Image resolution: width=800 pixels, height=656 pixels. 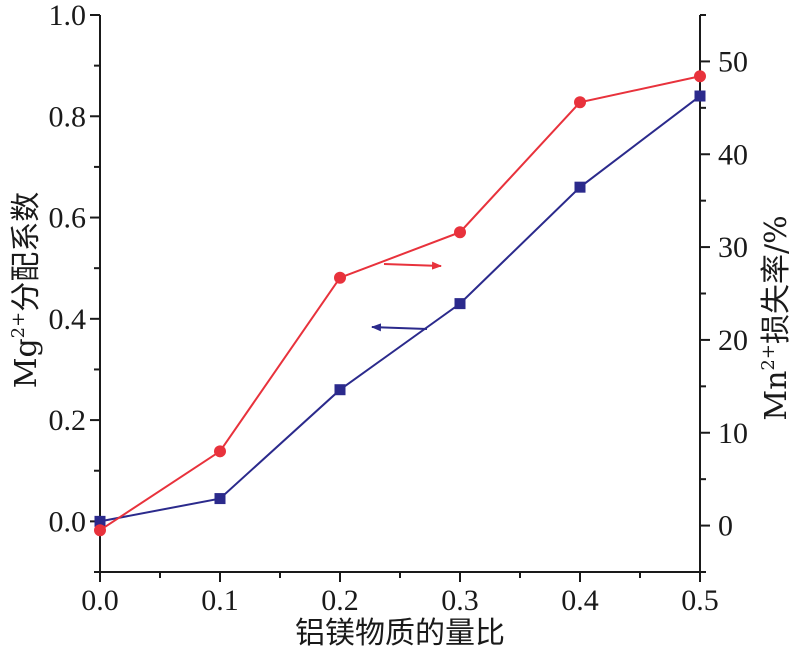 I want to click on y-right-tick-label: 20, so click(x=733, y=340).